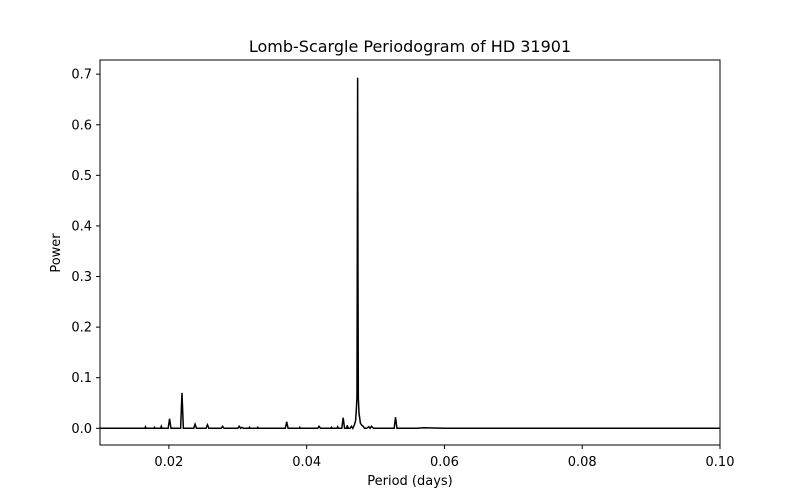  I want to click on y-tick-label: 0.7, so click(81, 75).